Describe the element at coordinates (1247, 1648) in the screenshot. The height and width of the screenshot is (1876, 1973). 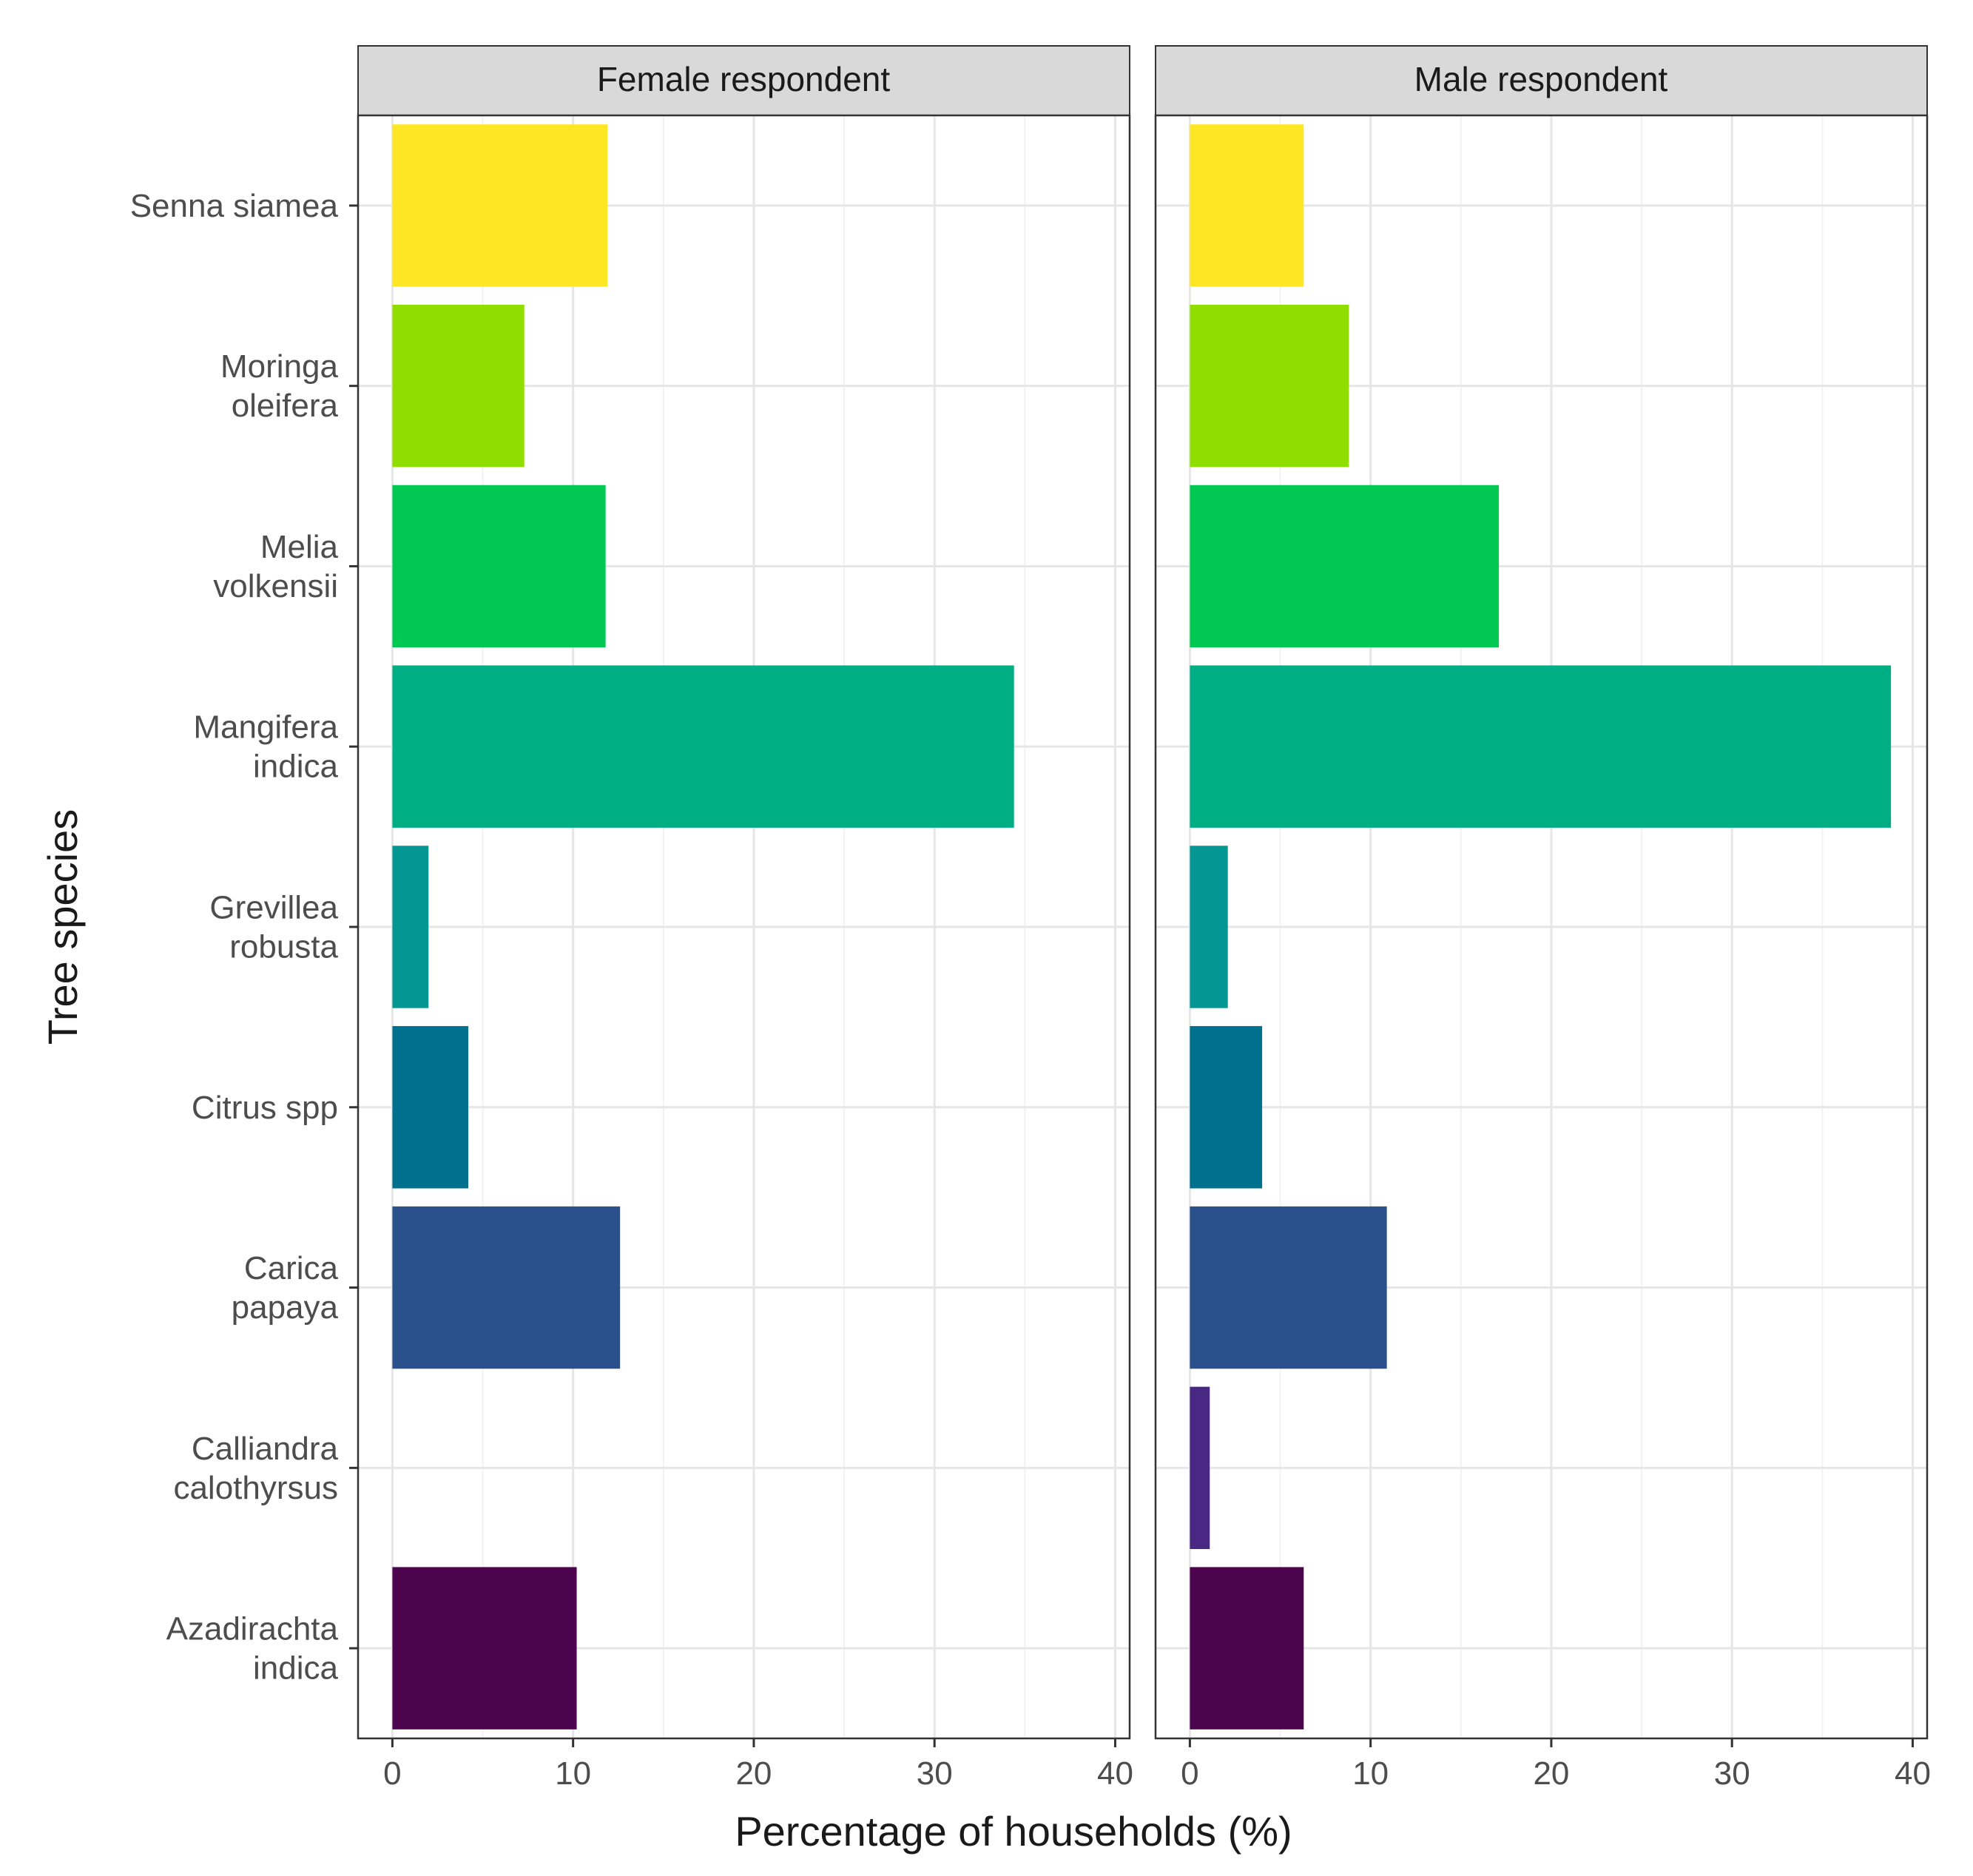
I see `bar-male-azadirachta-indica` at that location.